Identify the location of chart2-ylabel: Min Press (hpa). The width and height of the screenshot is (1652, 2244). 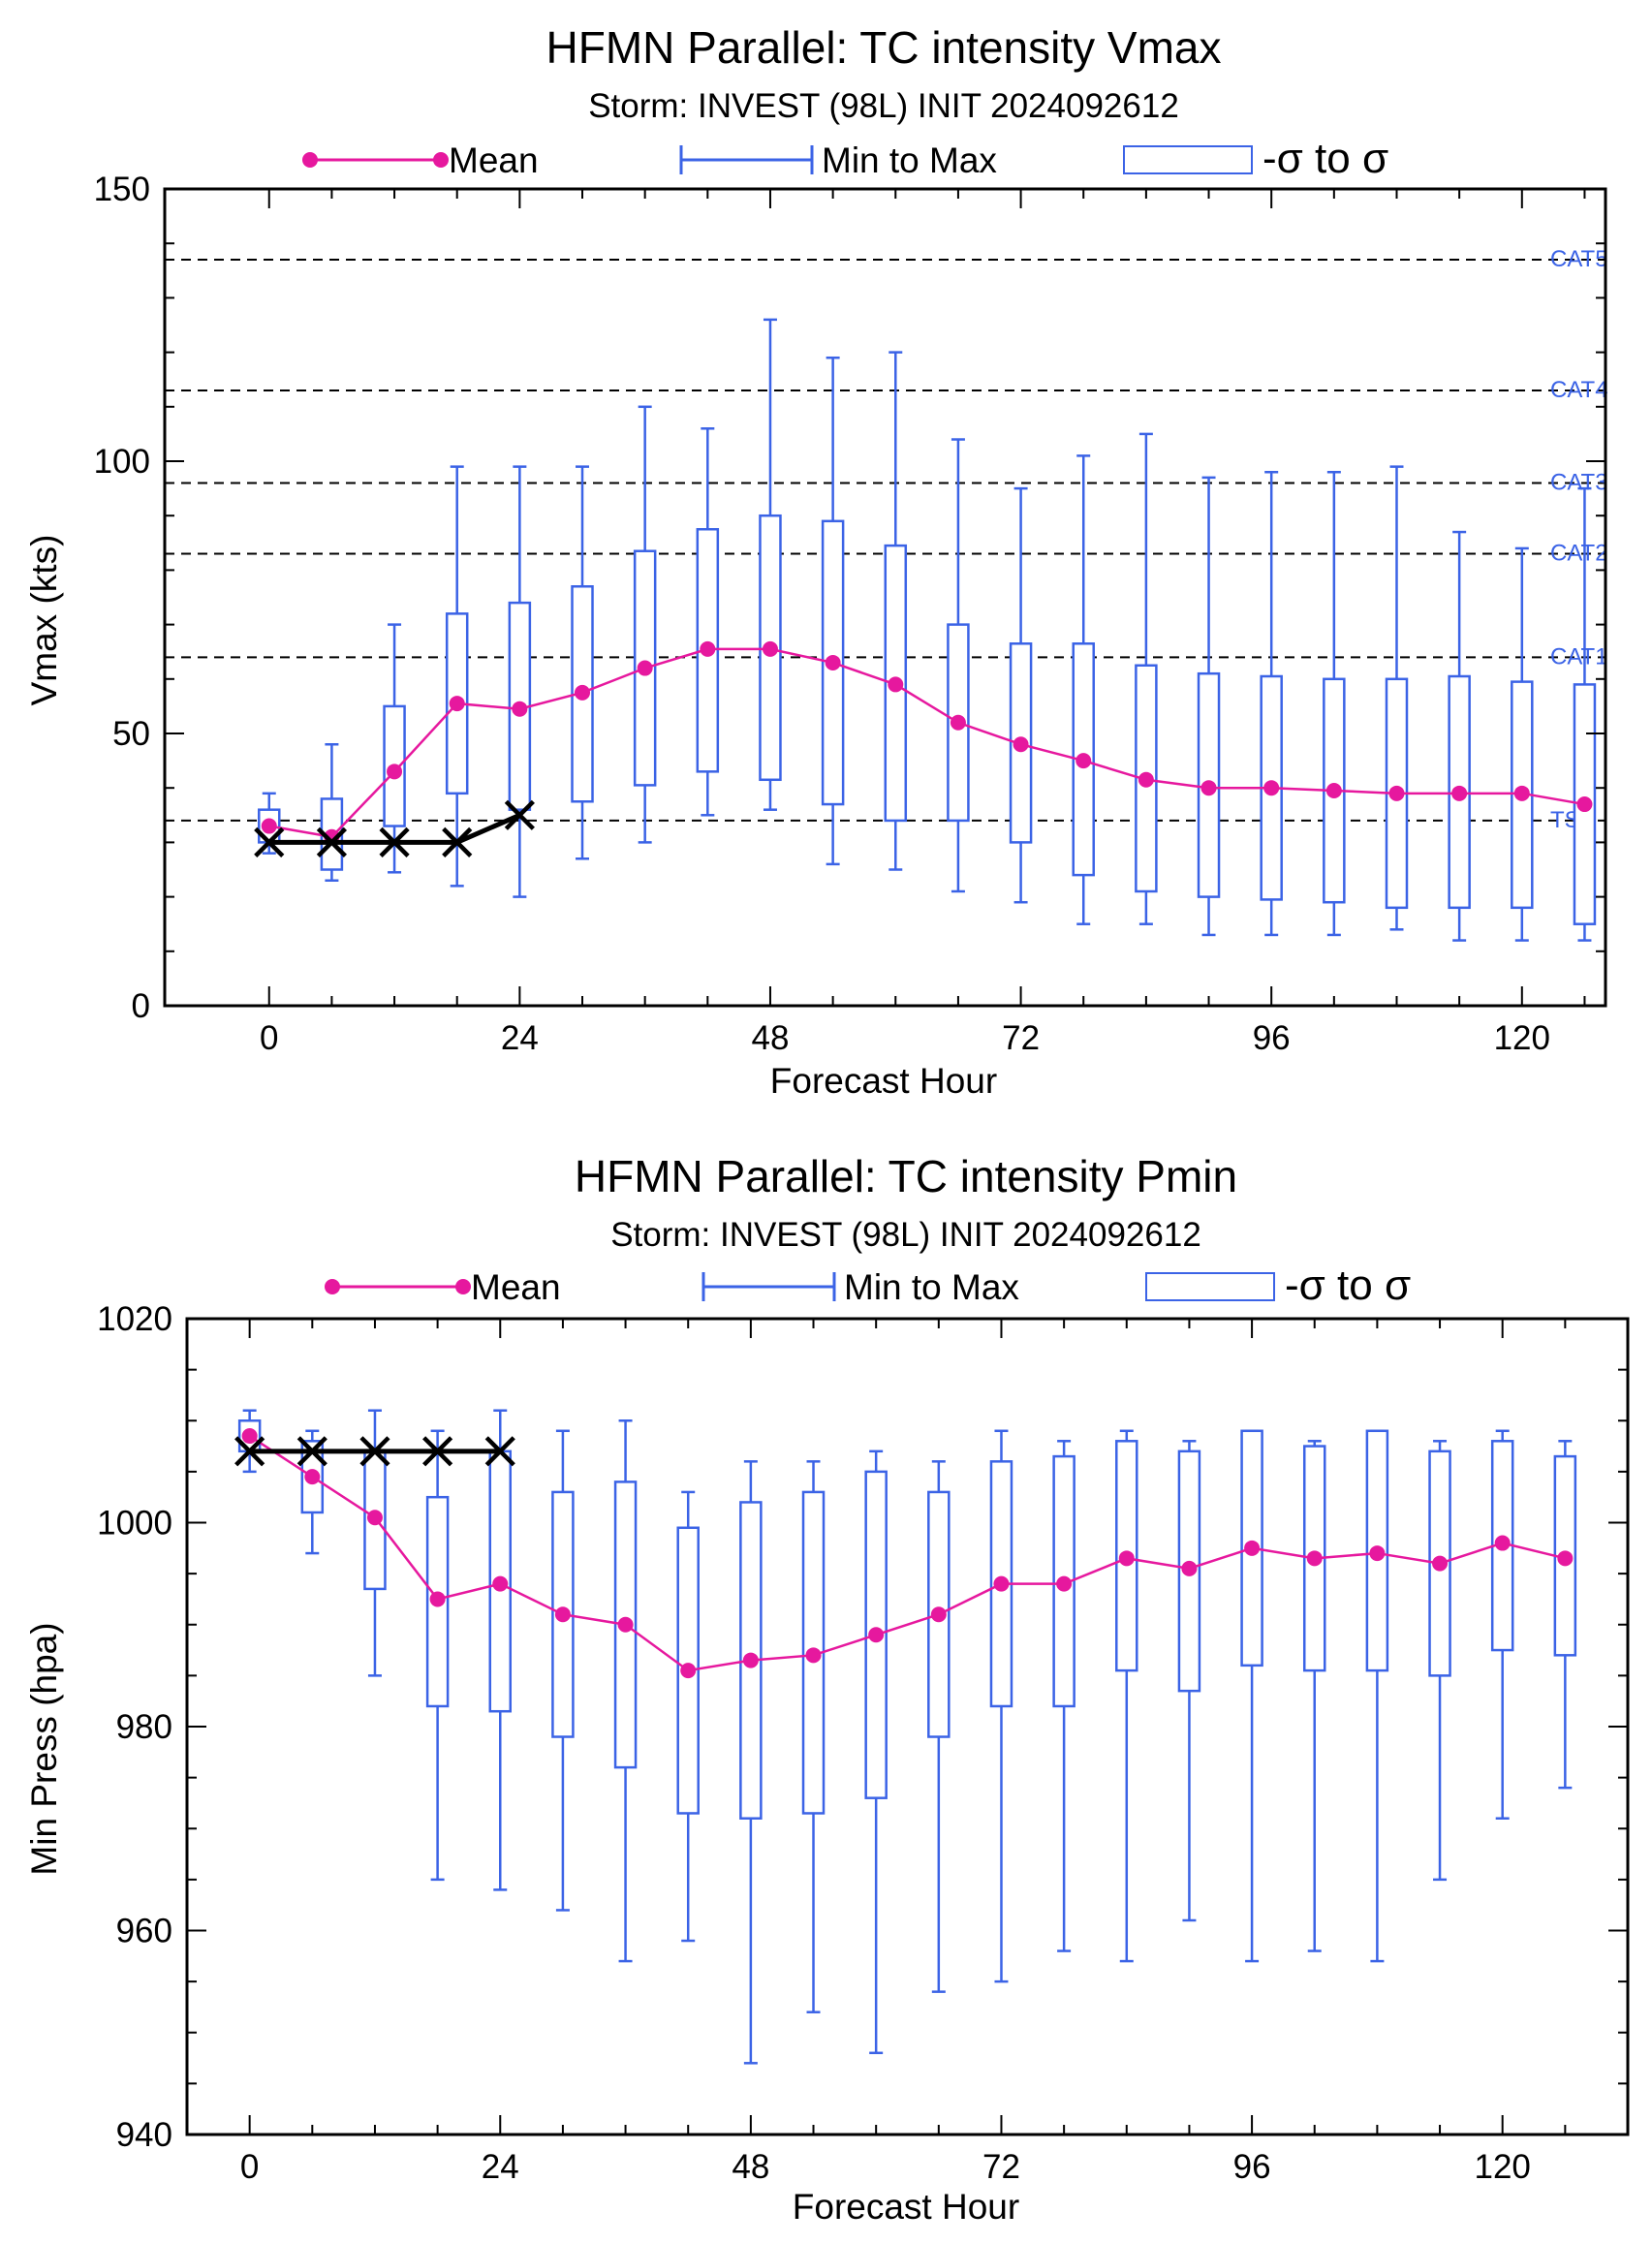
(44, 1748).